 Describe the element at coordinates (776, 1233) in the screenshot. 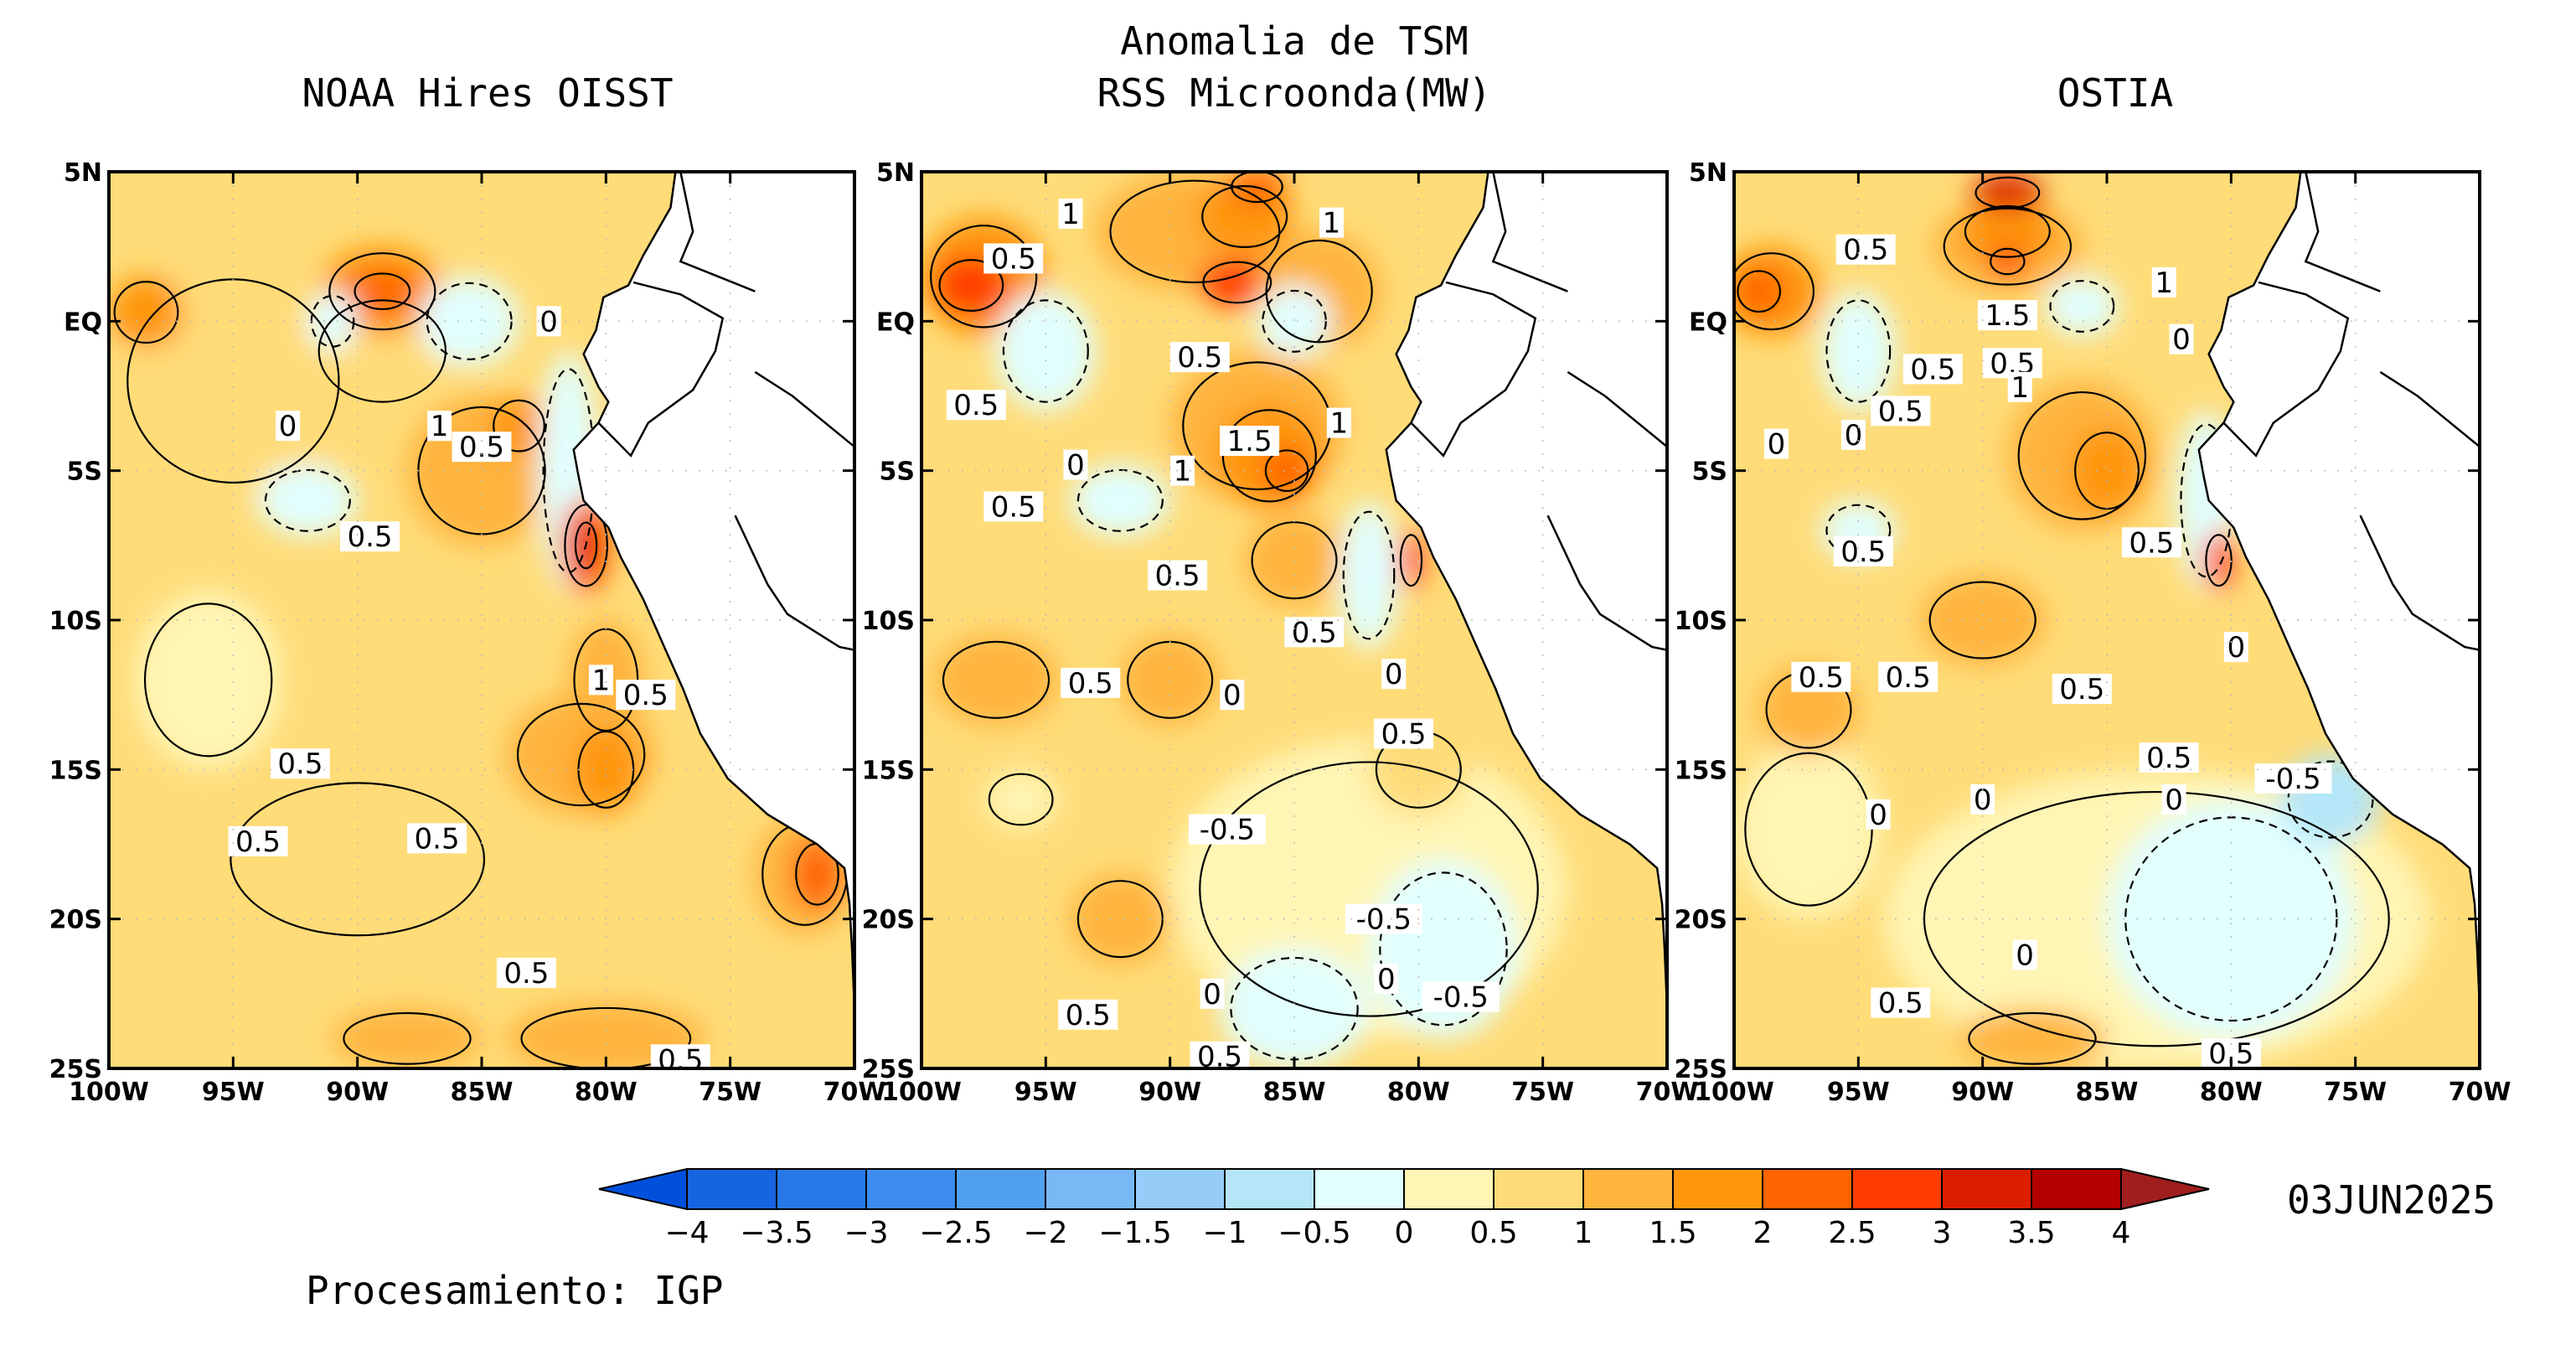

I see `colorbar-label-1: −3.5` at that location.